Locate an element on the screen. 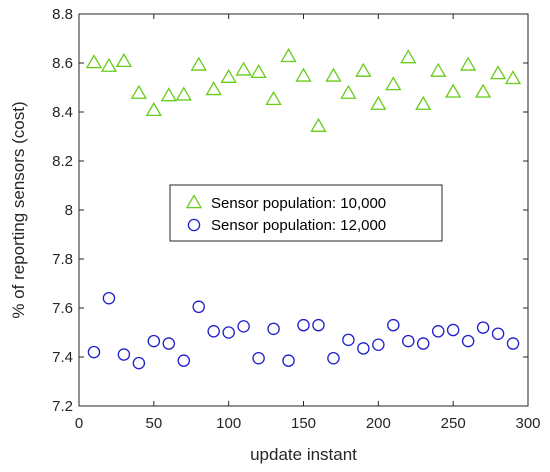 The height and width of the screenshot is (472, 550). x-tick-label: 50 is located at coordinates (153, 423).